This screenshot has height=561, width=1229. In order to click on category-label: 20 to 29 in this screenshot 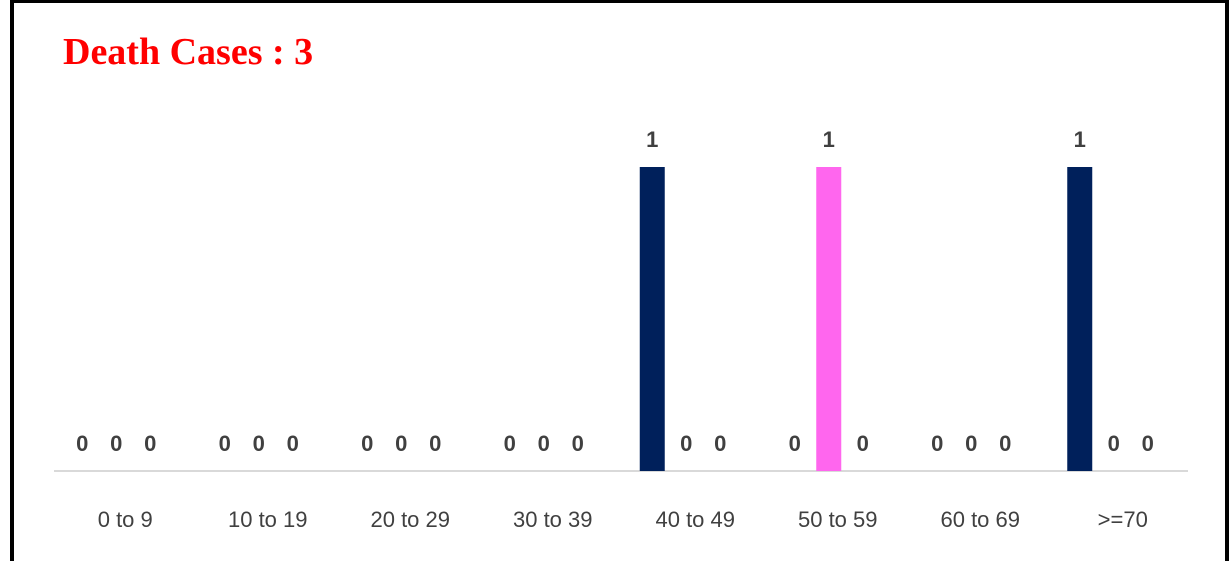, I will do `click(410, 519)`.